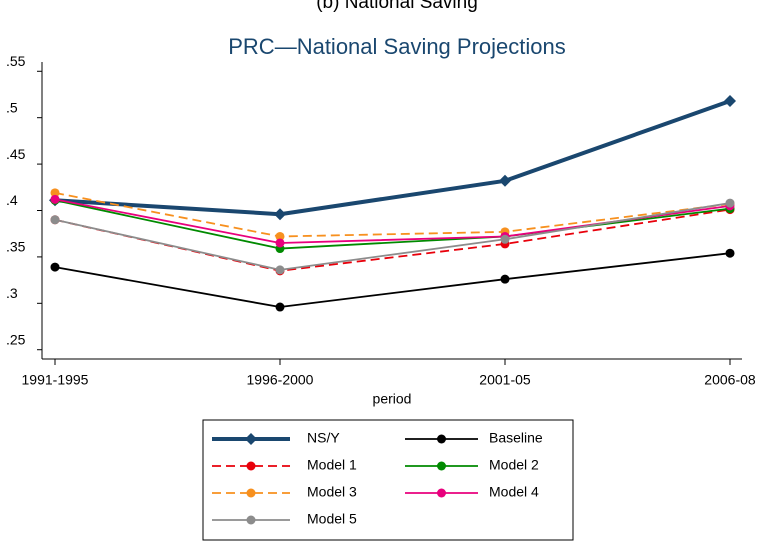 This screenshot has height=560, width=764. Describe the element at coordinates (16, 247) in the screenshot. I see `y-tick-label: .35` at that location.